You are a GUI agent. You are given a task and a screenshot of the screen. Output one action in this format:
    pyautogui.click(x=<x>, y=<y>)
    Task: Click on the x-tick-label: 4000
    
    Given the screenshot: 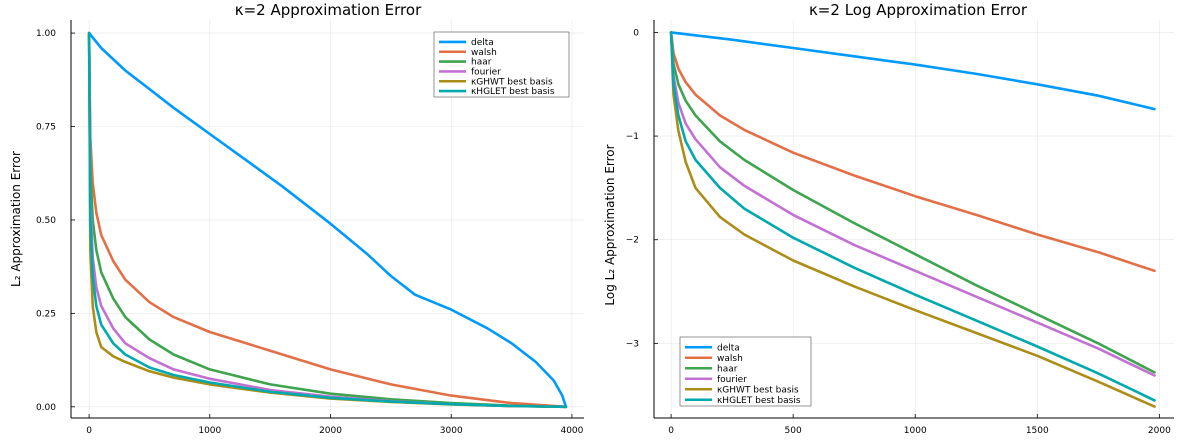 What is the action you would take?
    pyautogui.click(x=571, y=431)
    